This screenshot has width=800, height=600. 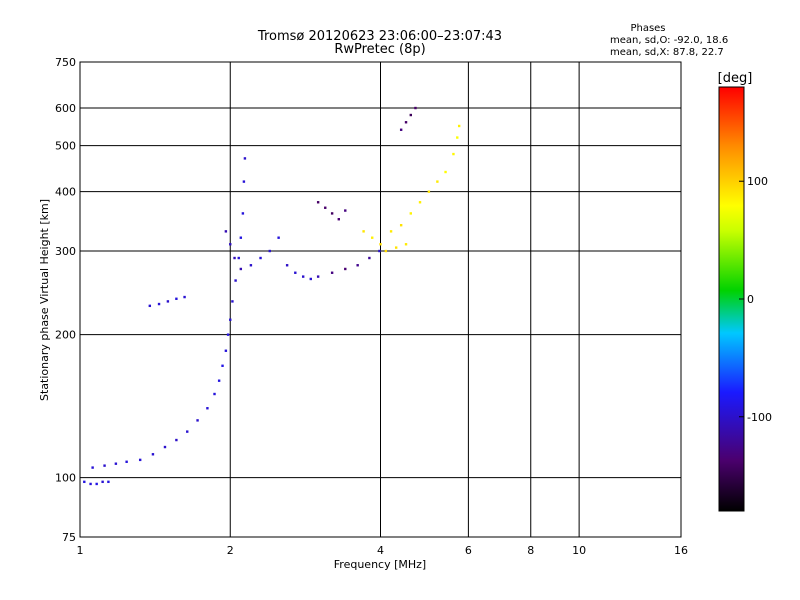 What do you see at coordinates (65, 335) in the screenshot?
I see `y-tick-label: 200` at bounding box center [65, 335].